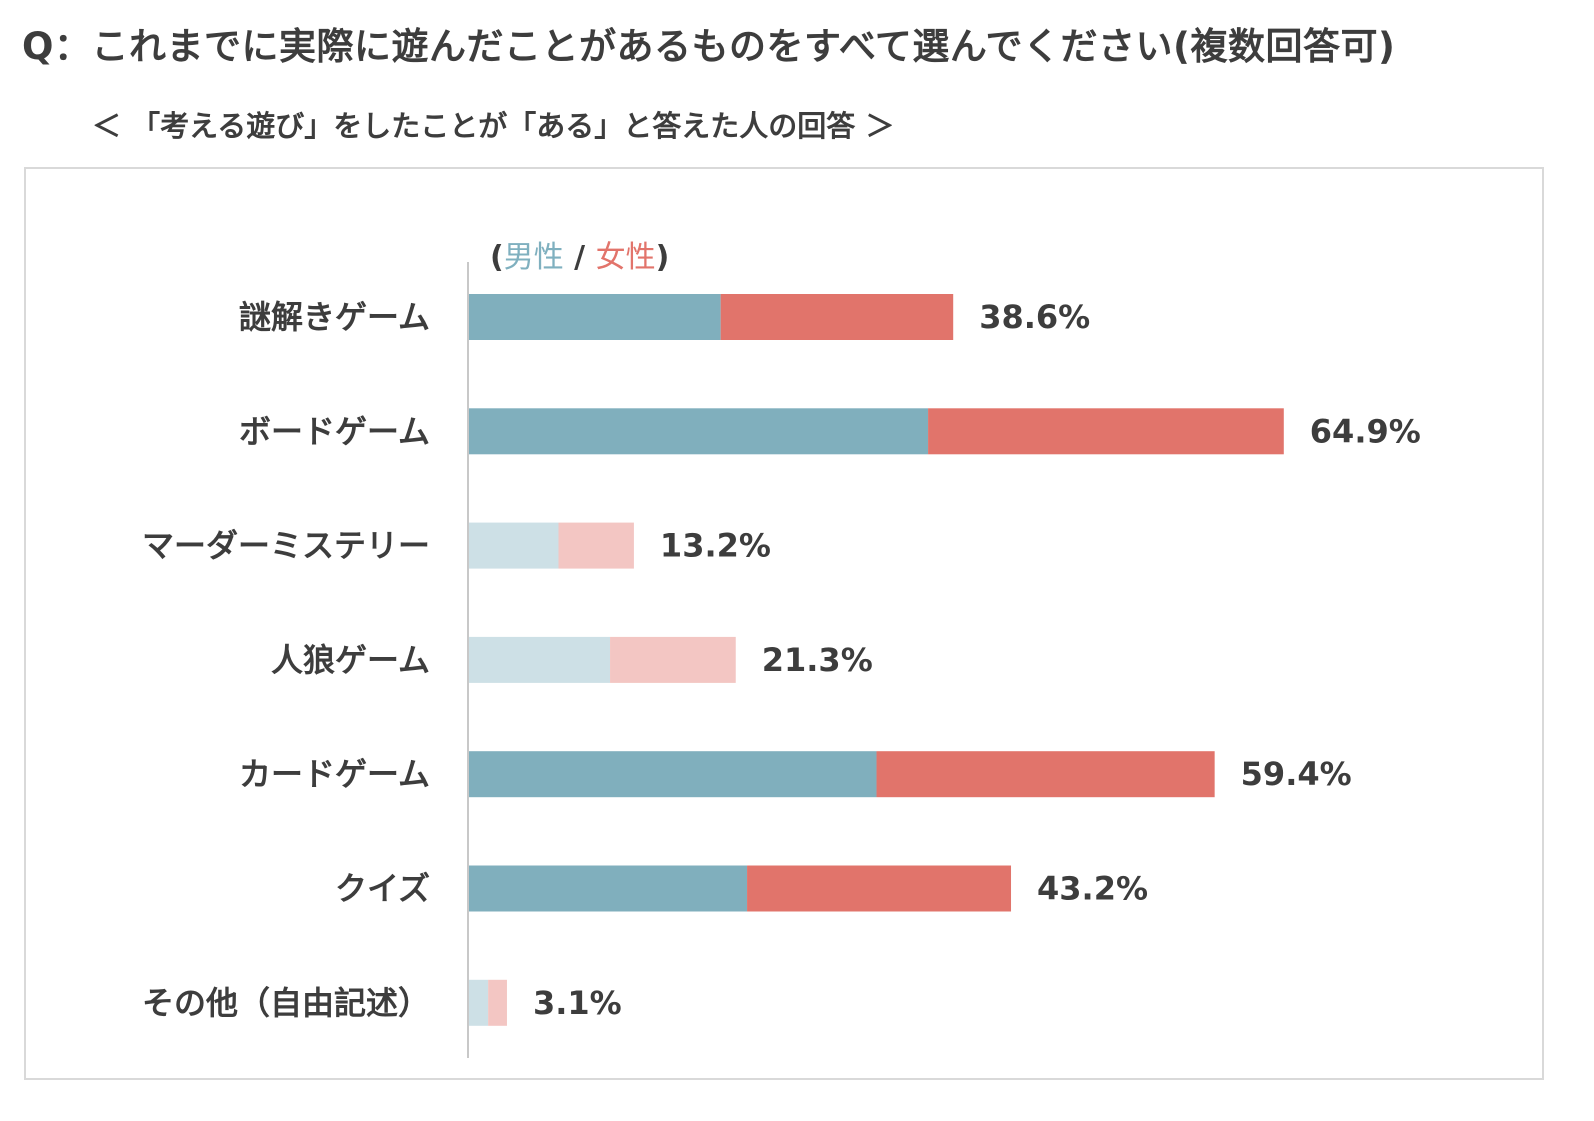  I want to click on category-label: 謎解きゲーム, so click(334, 317).